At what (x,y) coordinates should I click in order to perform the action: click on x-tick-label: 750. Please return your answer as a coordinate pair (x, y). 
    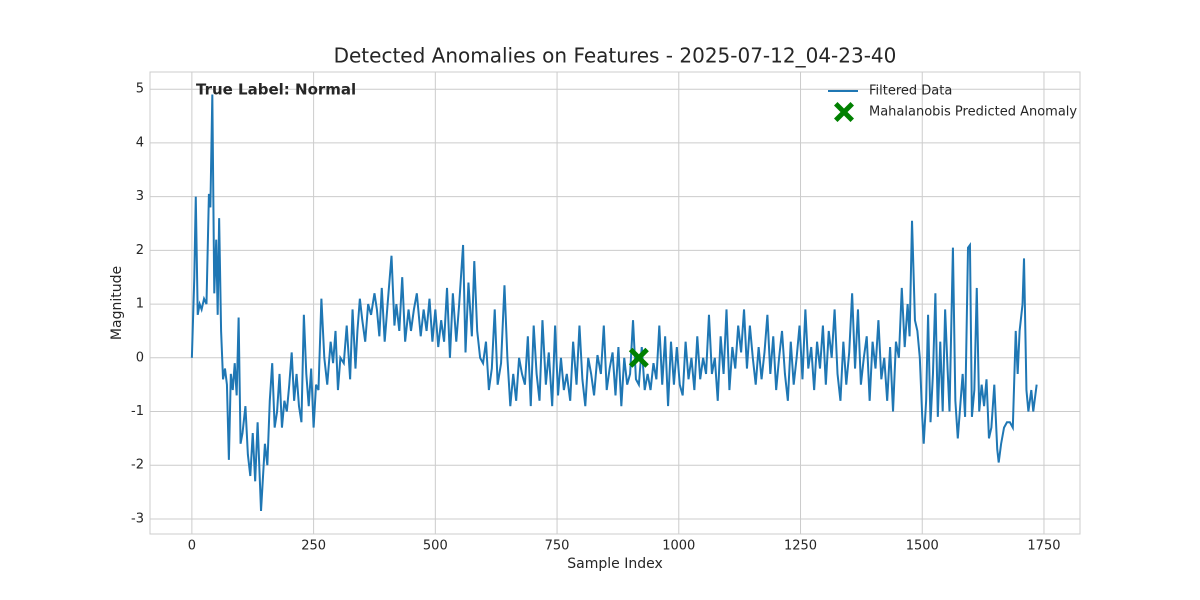
    Looking at the image, I should click on (557, 546).